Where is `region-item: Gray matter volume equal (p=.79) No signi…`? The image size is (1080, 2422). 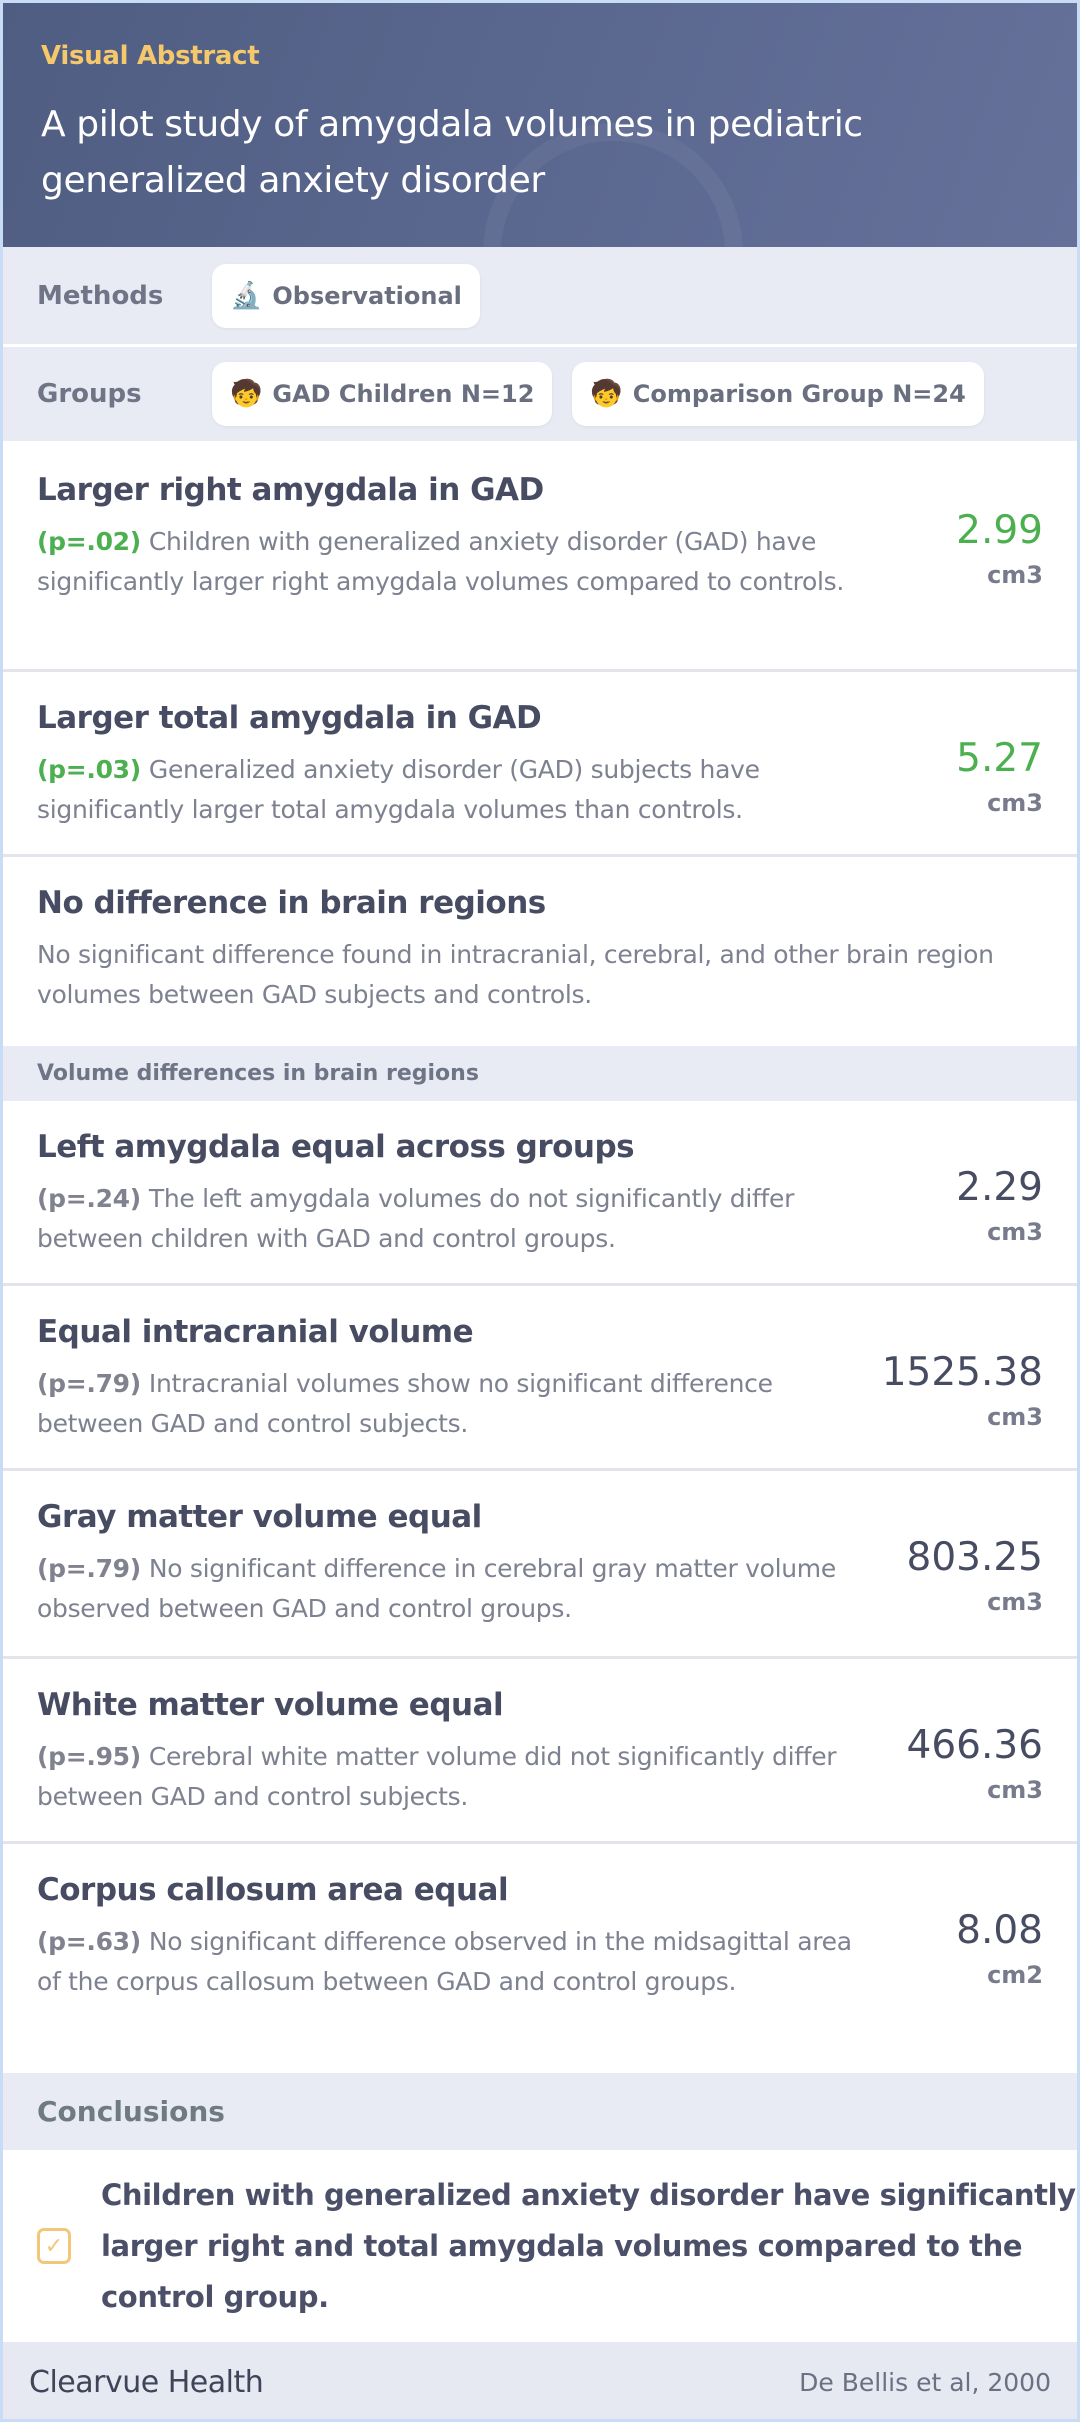 region-item: Gray matter volume equal (p=.79) No signi… is located at coordinates (540, 1565).